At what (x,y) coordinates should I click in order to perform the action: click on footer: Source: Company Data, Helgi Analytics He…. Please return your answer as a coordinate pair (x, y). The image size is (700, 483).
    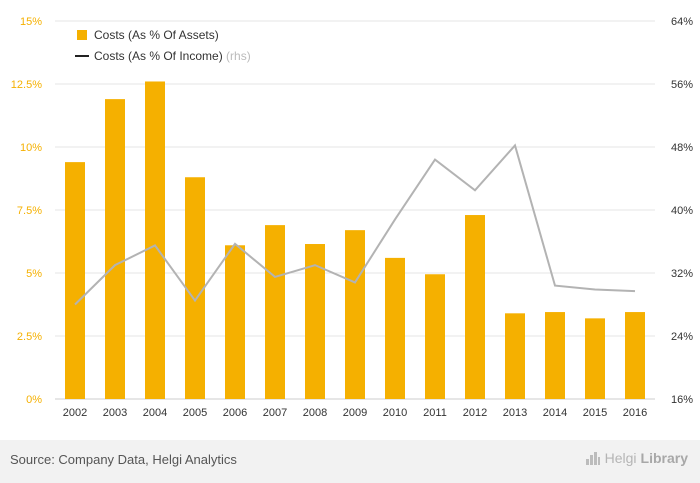
    Looking at the image, I should click on (350, 461).